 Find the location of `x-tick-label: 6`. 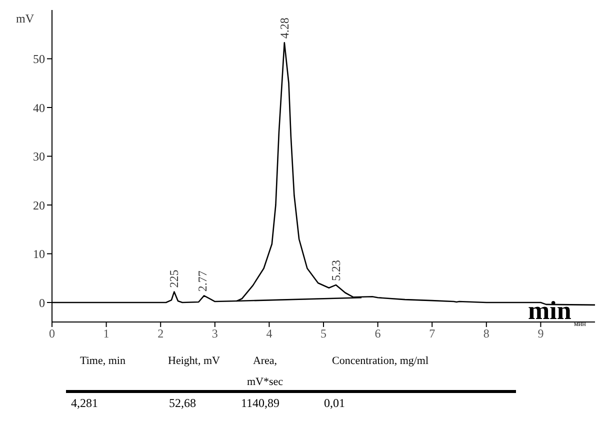

x-tick-label: 6 is located at coordinates (377, 333).